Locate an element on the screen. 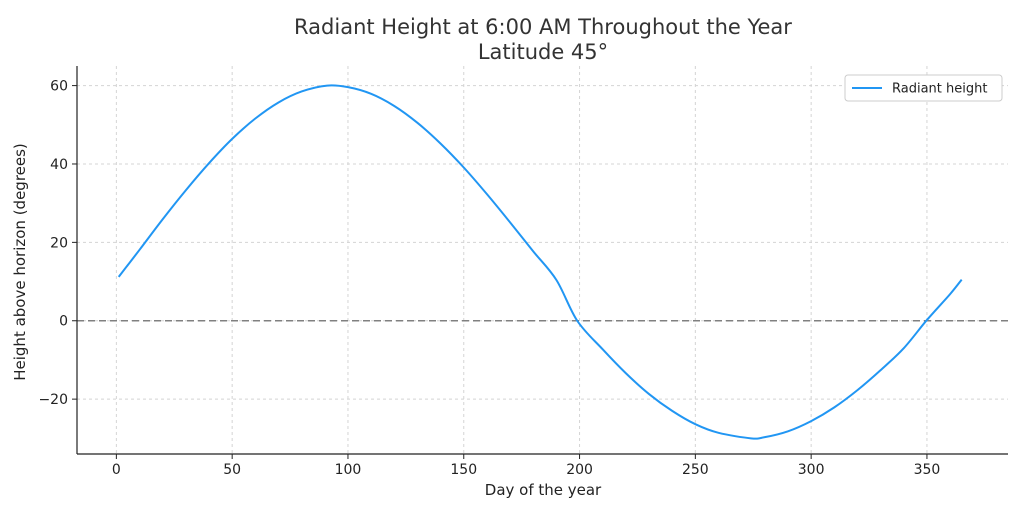 This screenshot has width=1024, height=511. x-tick-label: 150 is located at coordinates (463, 470).